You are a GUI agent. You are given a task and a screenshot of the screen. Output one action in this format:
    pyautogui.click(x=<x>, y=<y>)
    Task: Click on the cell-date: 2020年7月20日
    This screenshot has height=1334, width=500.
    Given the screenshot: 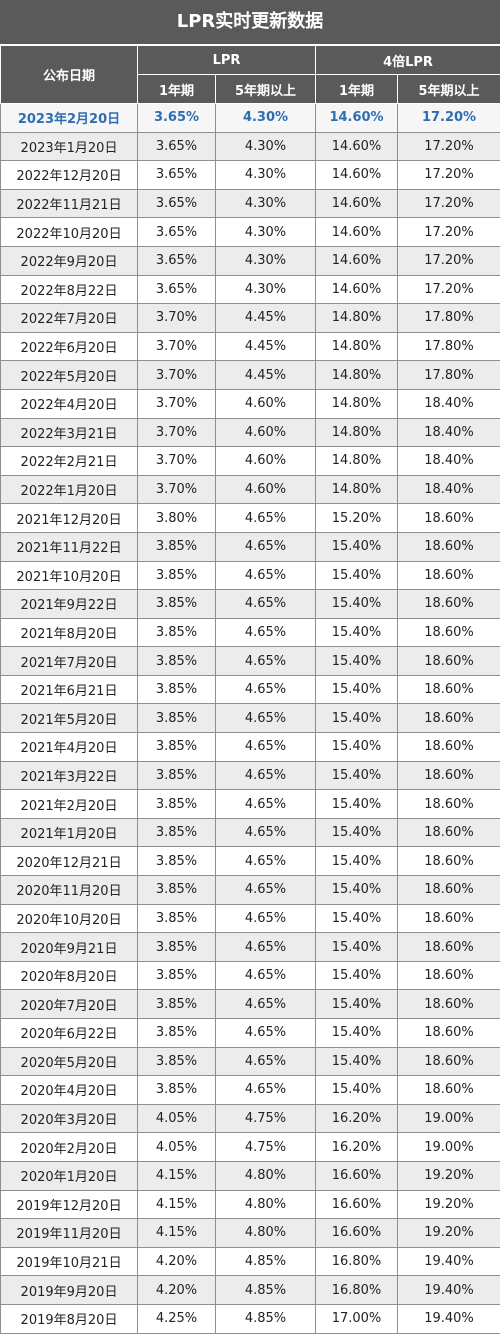 What is the action you would take?
    pyautogui.click(x=69, y=1004)
    